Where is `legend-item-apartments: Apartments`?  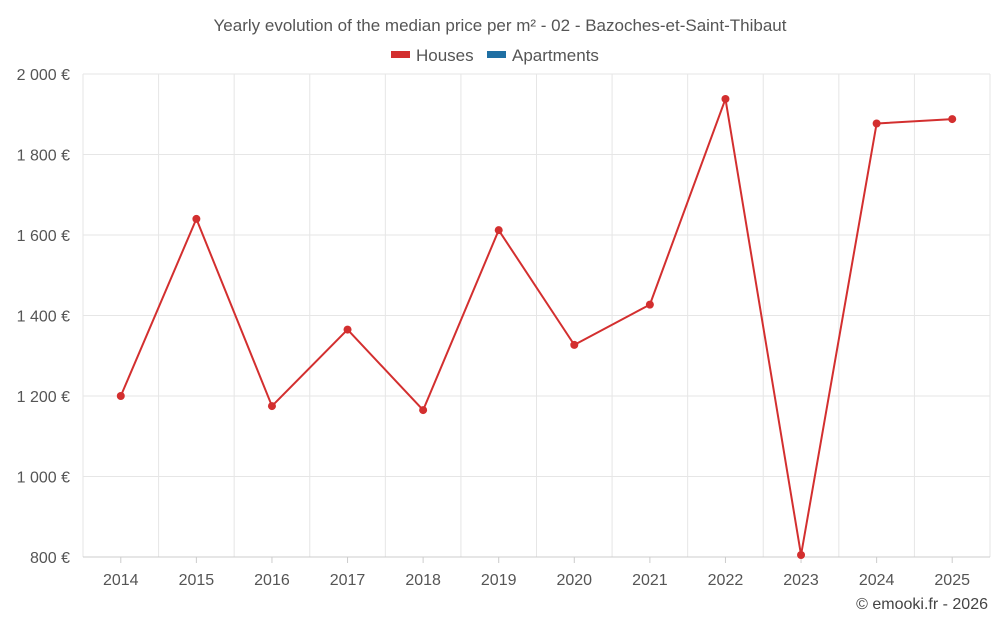 legend-item-apartments: Apartments is located at coordinates (543, 55).